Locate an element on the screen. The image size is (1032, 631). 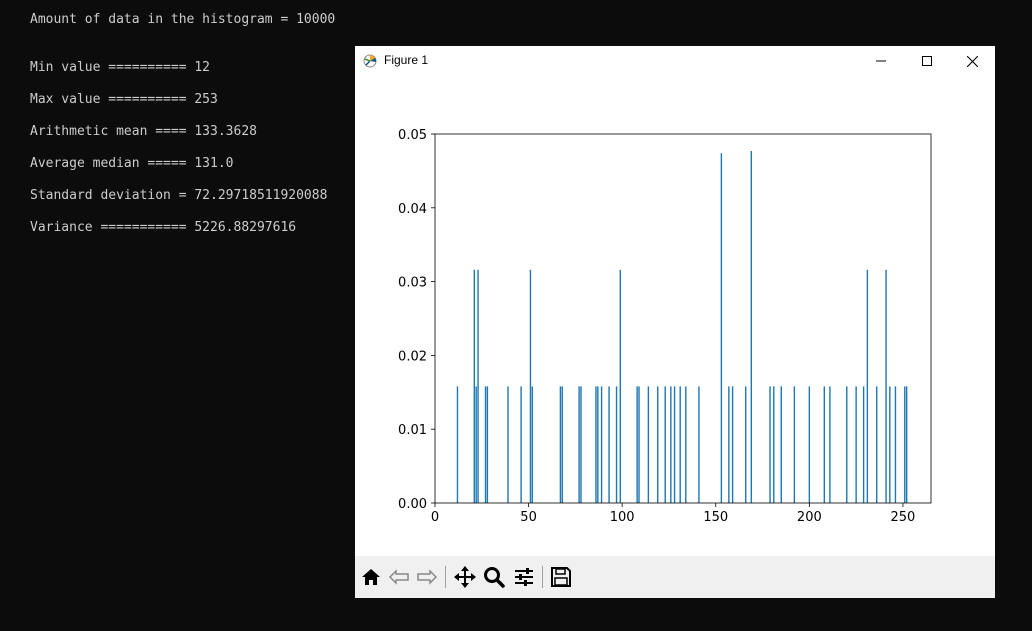
console-line-amount: Amount of data in the histogram = 10000 is located at coordinates (183, 19).